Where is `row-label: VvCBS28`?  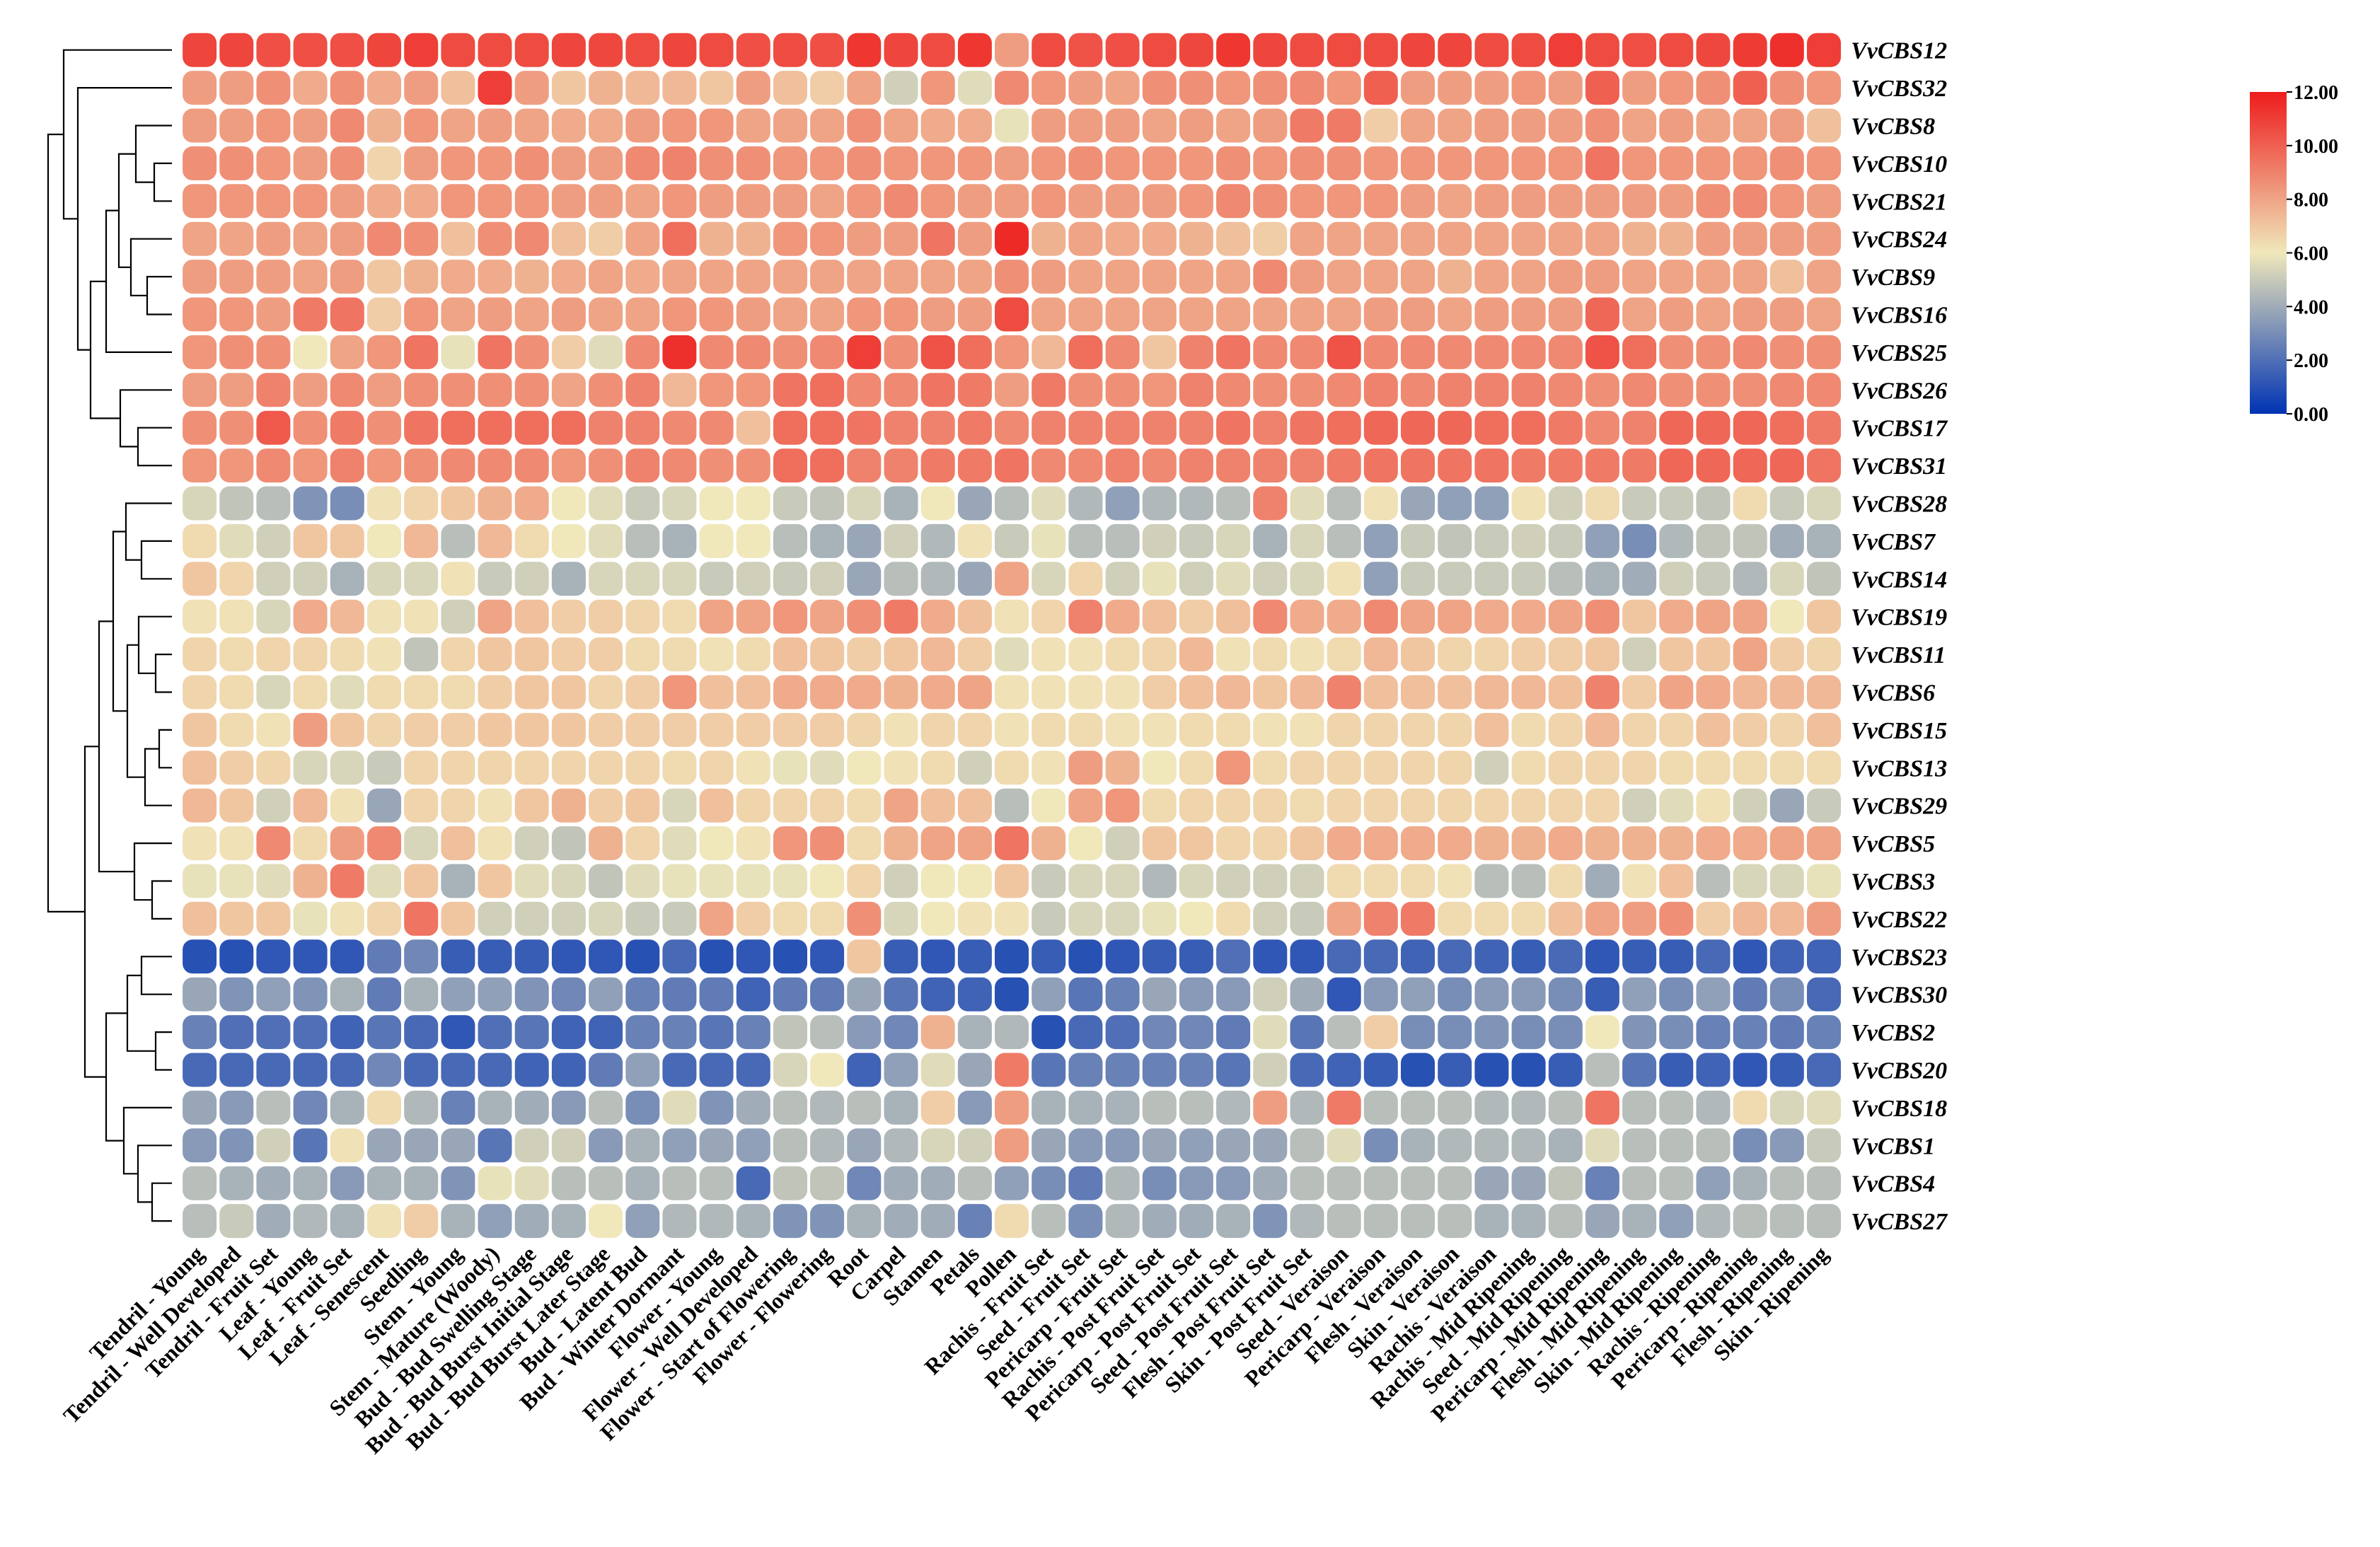
row-label: VvCBS28 is located at coordinates (1899, 505).